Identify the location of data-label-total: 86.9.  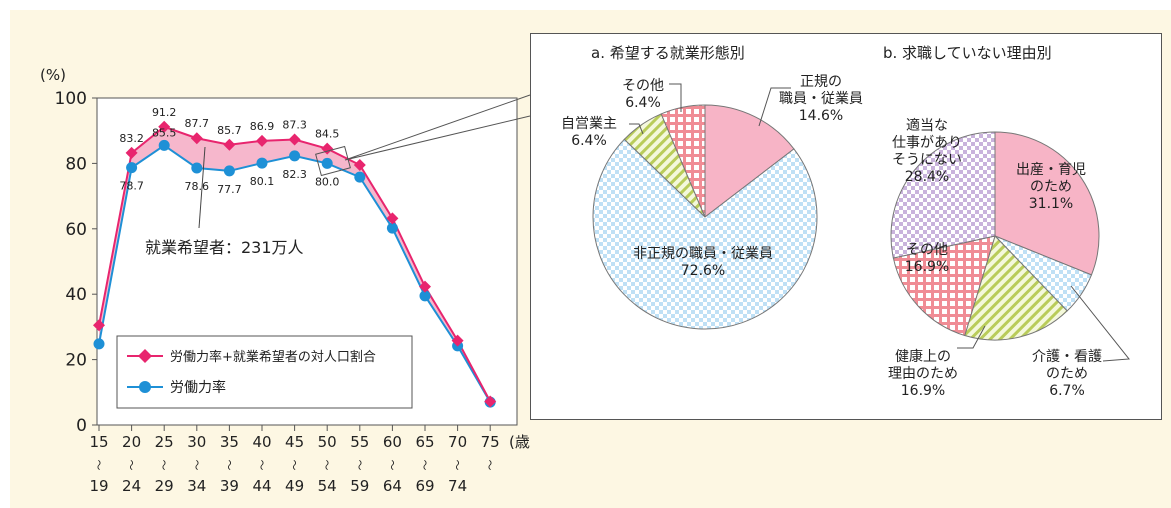
(262, 126).